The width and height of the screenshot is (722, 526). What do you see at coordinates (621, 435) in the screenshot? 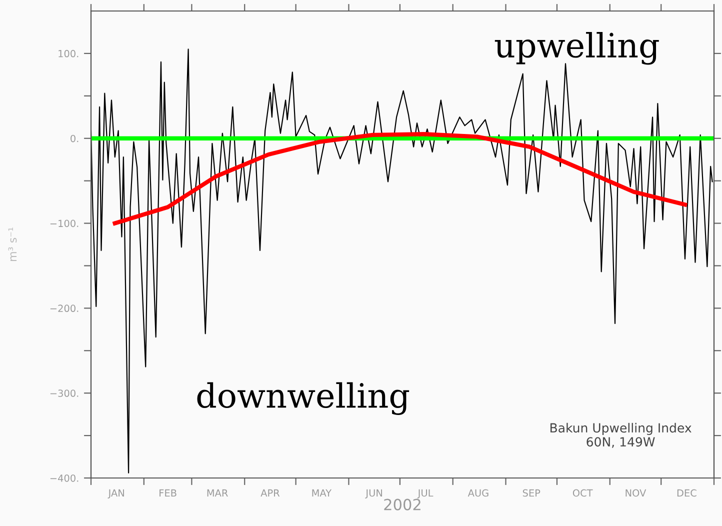
I see `annotation: Bakun Upwelling Index 60N, 149W` at bounding box center [621, 435].